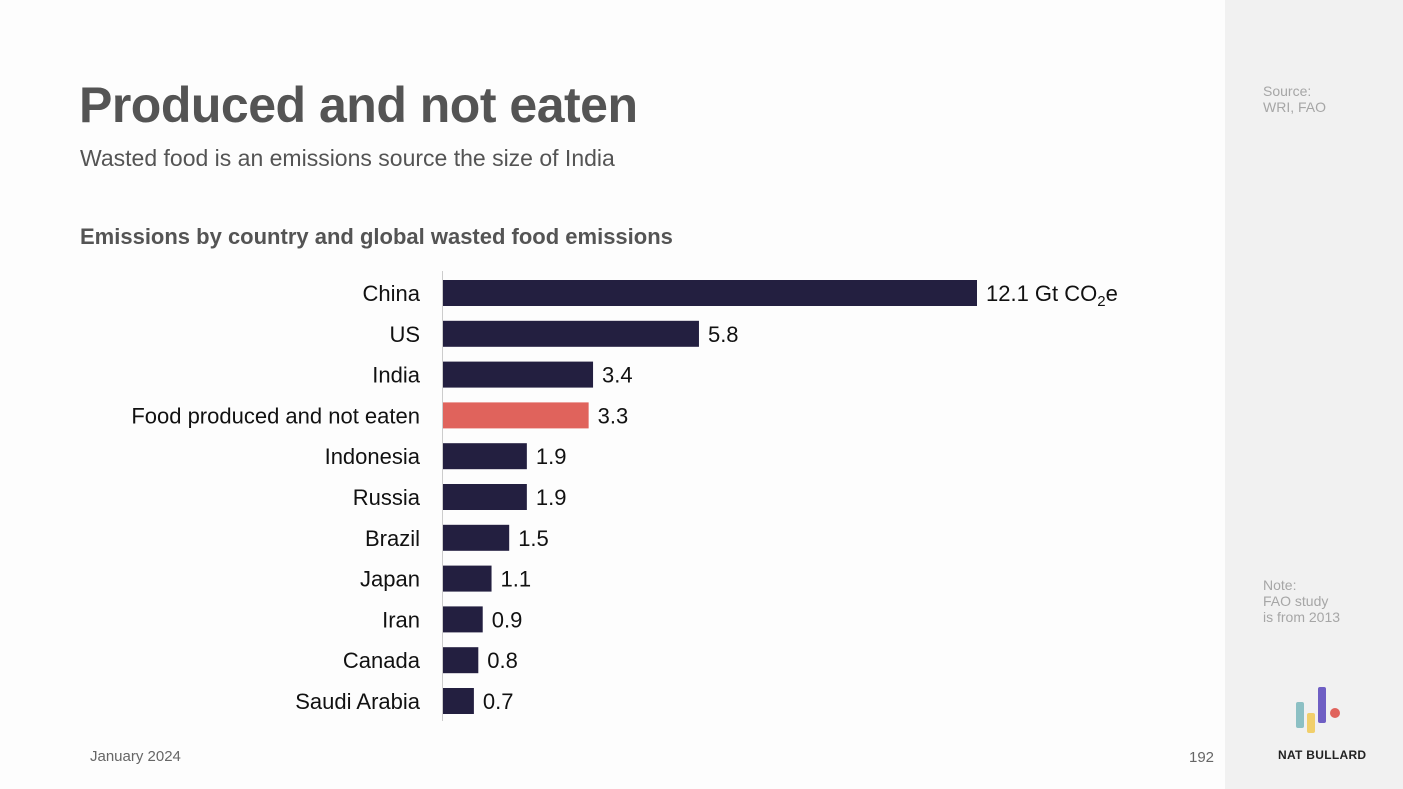 Image resolution: width=1403 pixels, height=789 pixels. Describe the element at coordinates (392, 538) in the screenshot. I see `category-label: Brazil` at that location.